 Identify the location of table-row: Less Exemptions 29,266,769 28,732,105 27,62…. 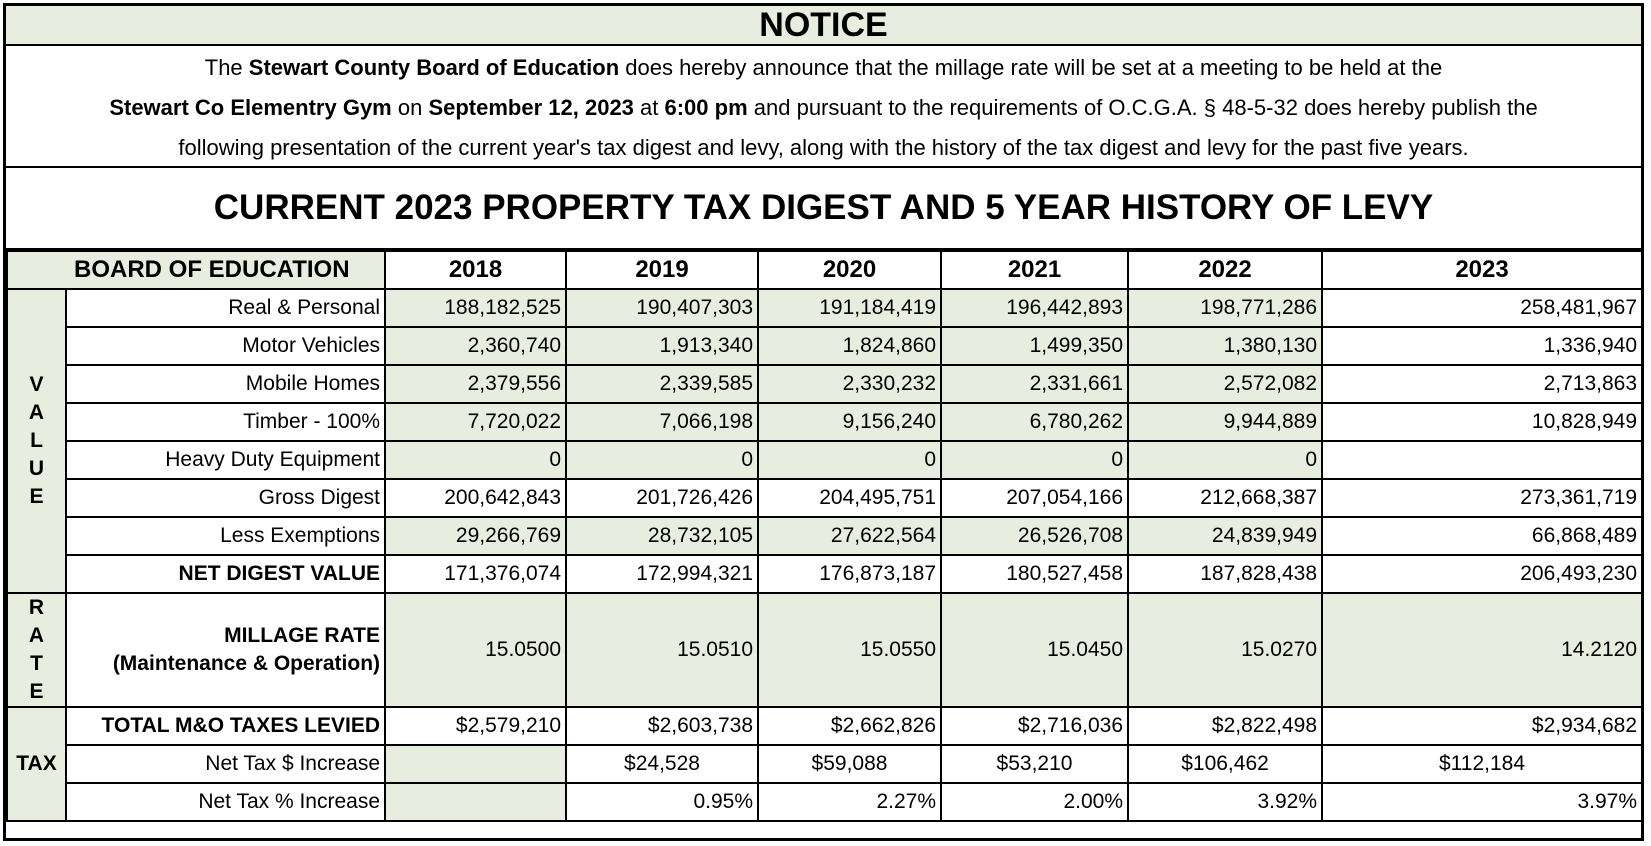
(825, 536).